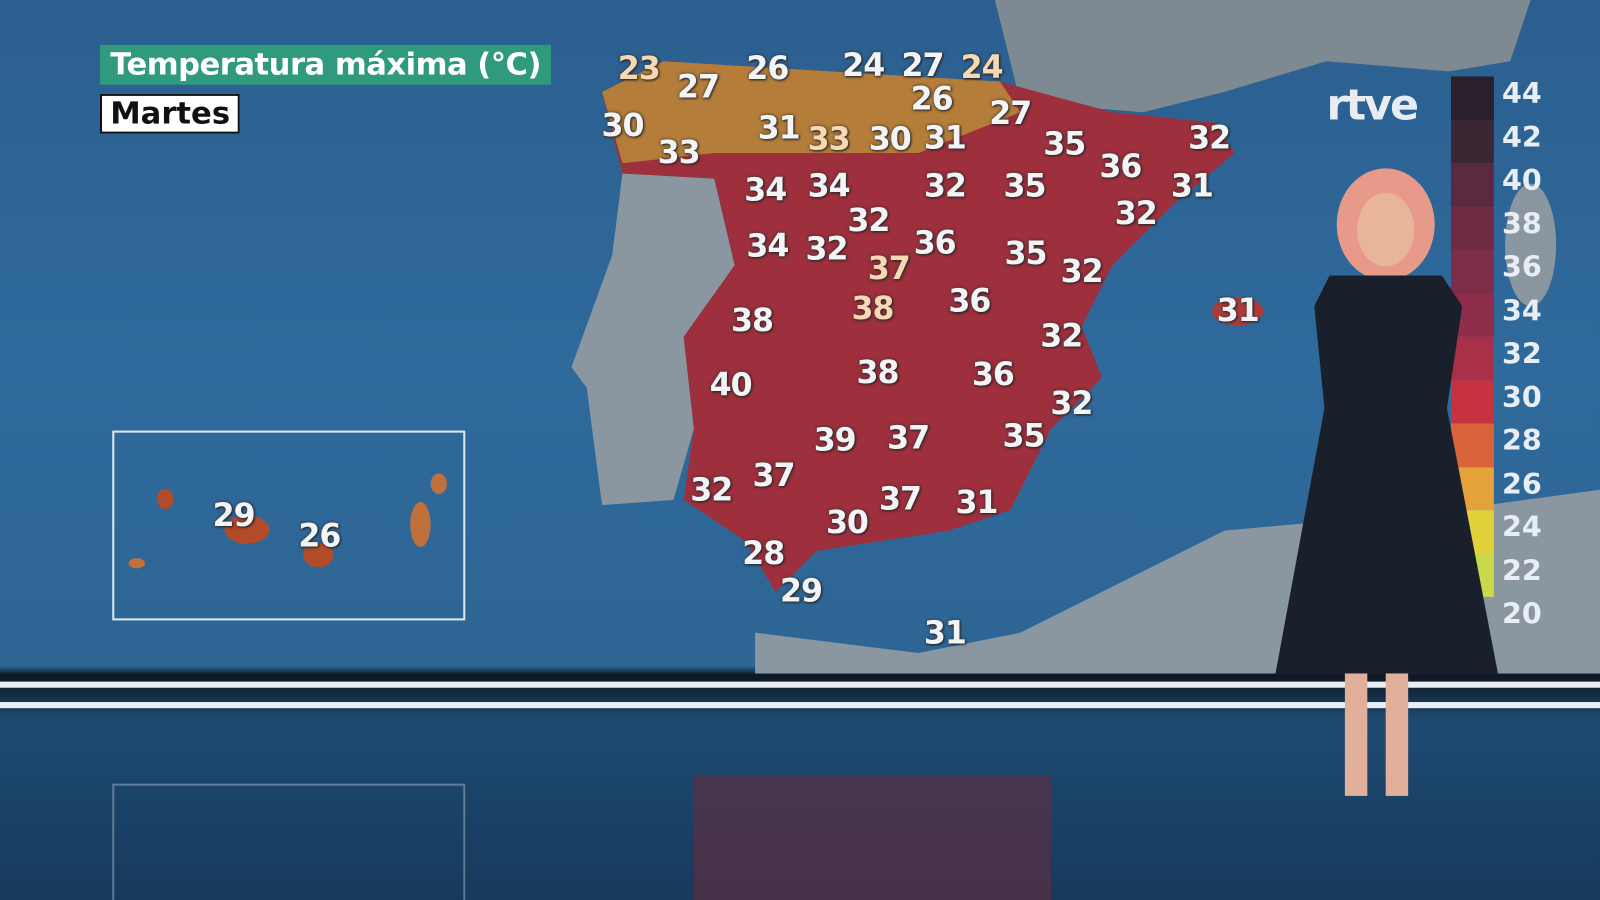 Image resolution: width=1600 pixels, height=900 pixels. What do you see at coordinates (319, 536) in the screenshot?
I see `canarias-temperature-label: 26` at bounding box center [319, 536].